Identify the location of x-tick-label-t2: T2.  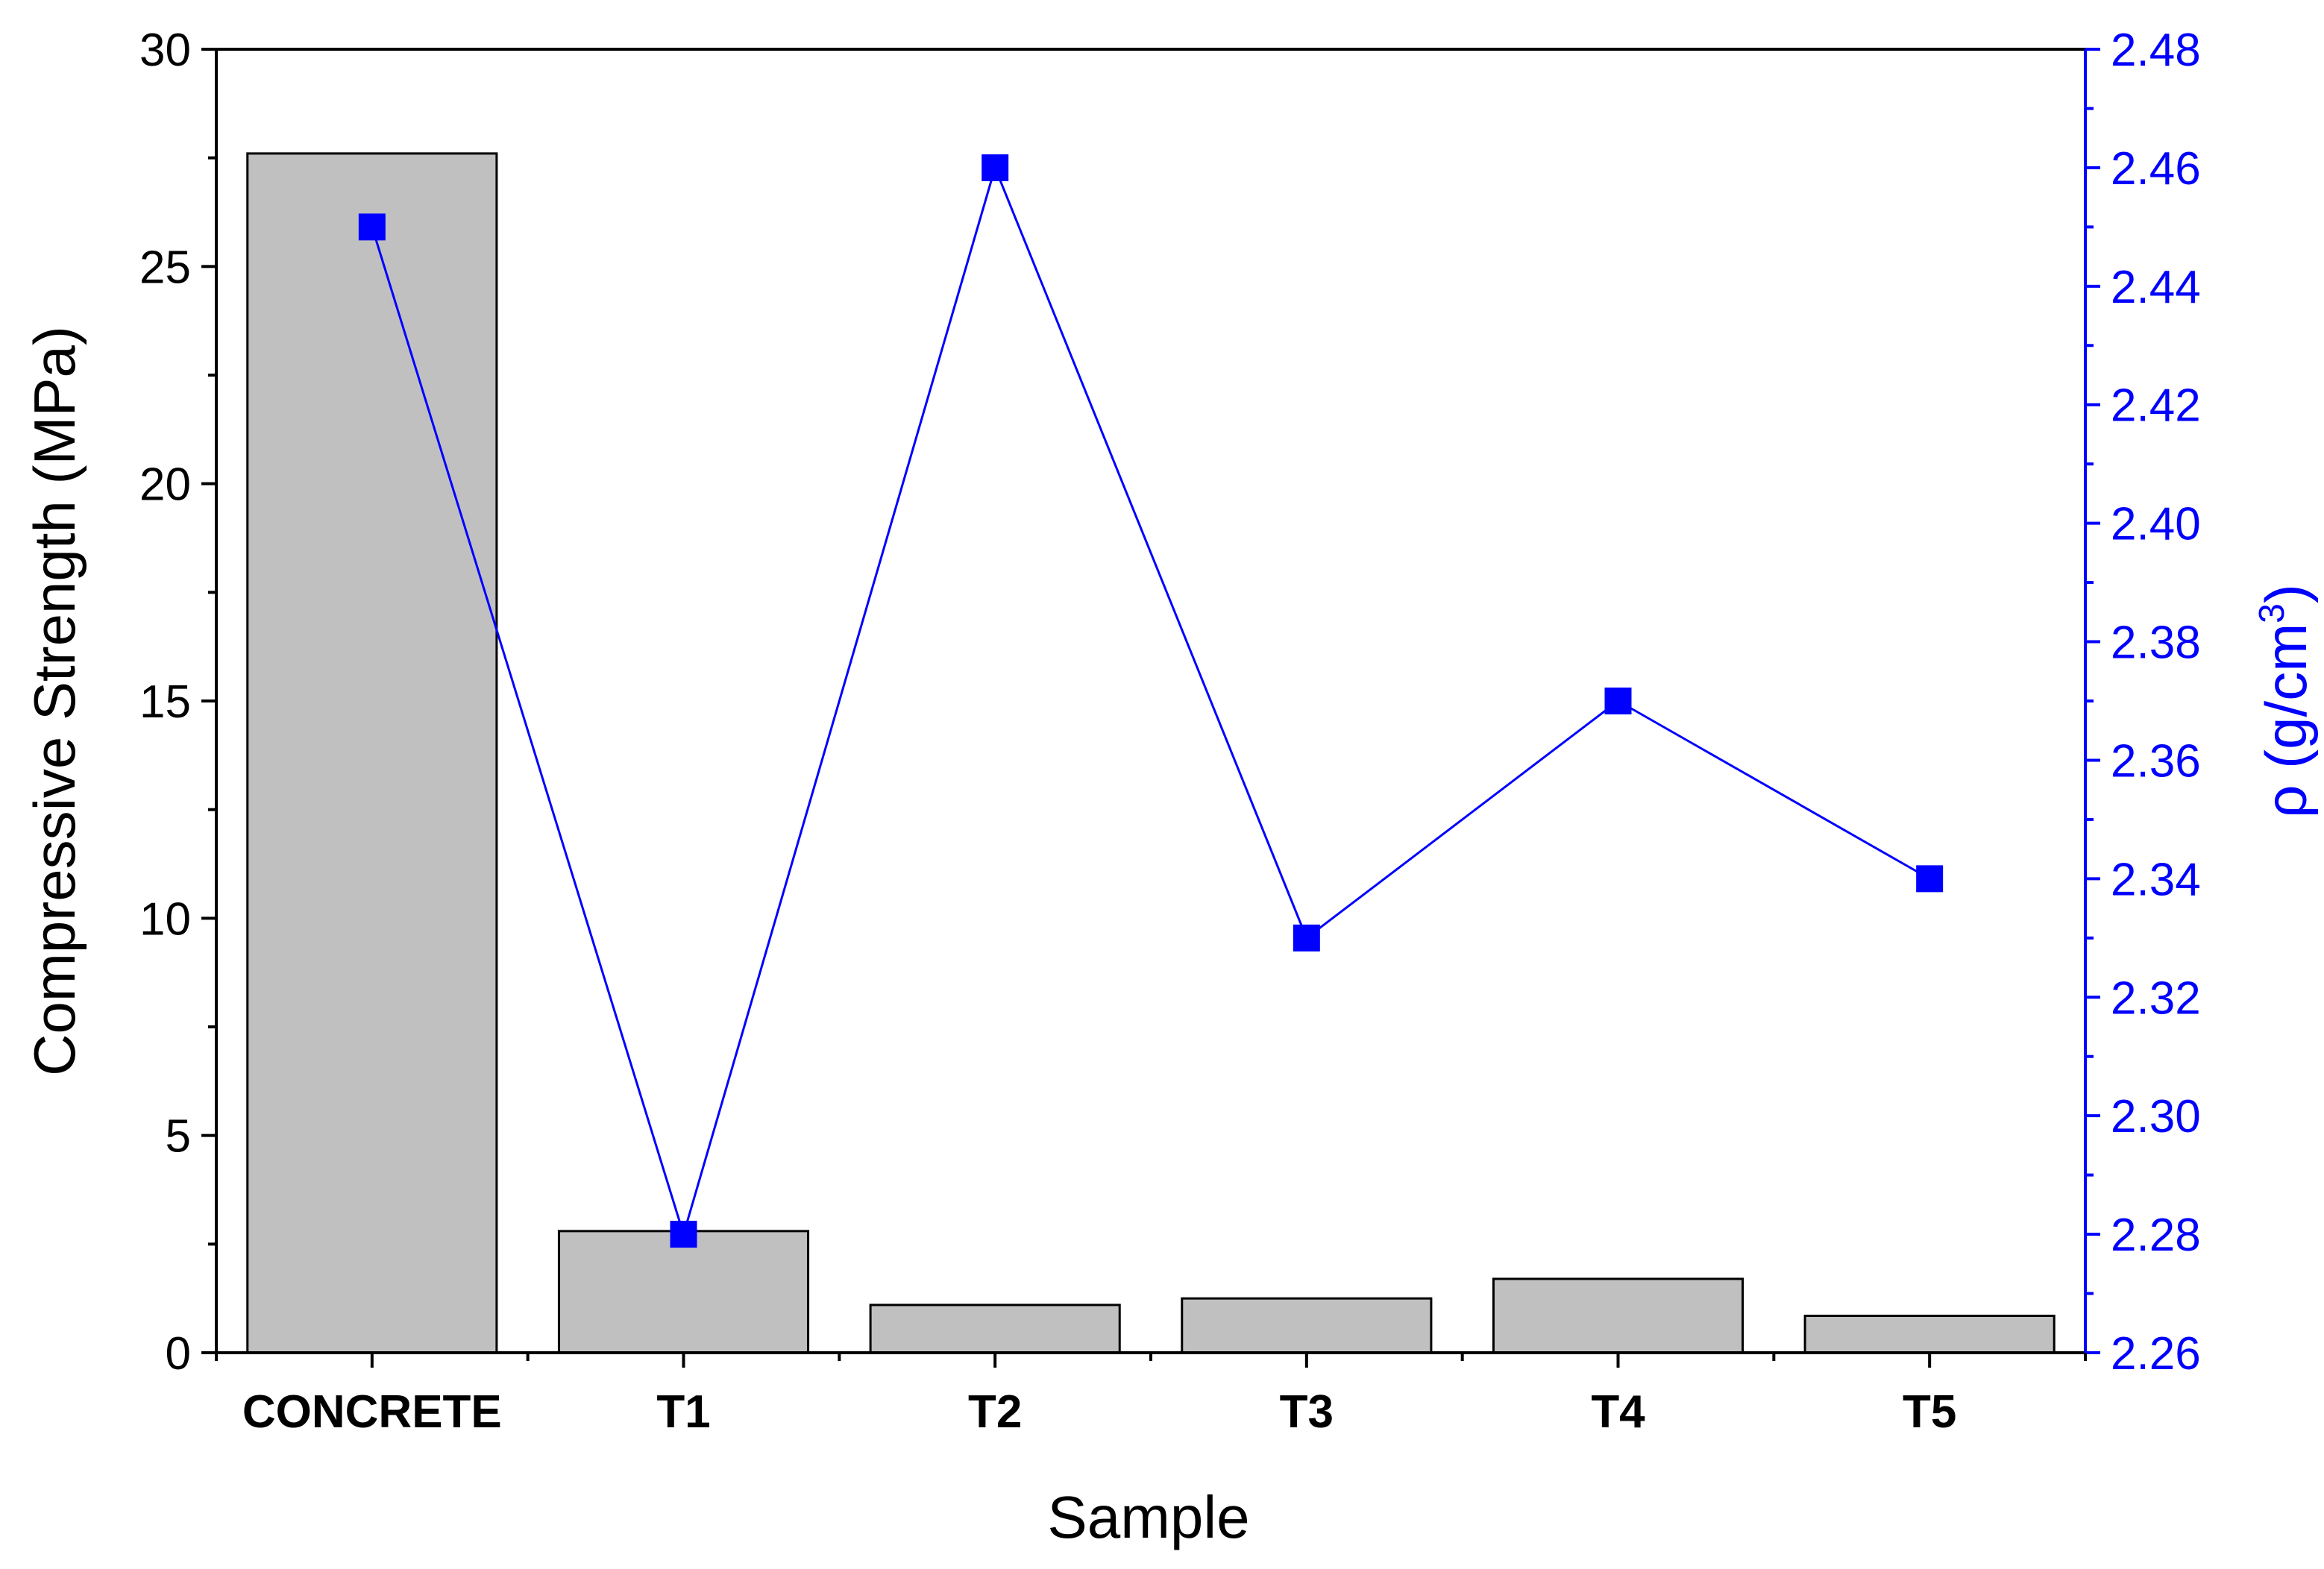
(995, 1412).